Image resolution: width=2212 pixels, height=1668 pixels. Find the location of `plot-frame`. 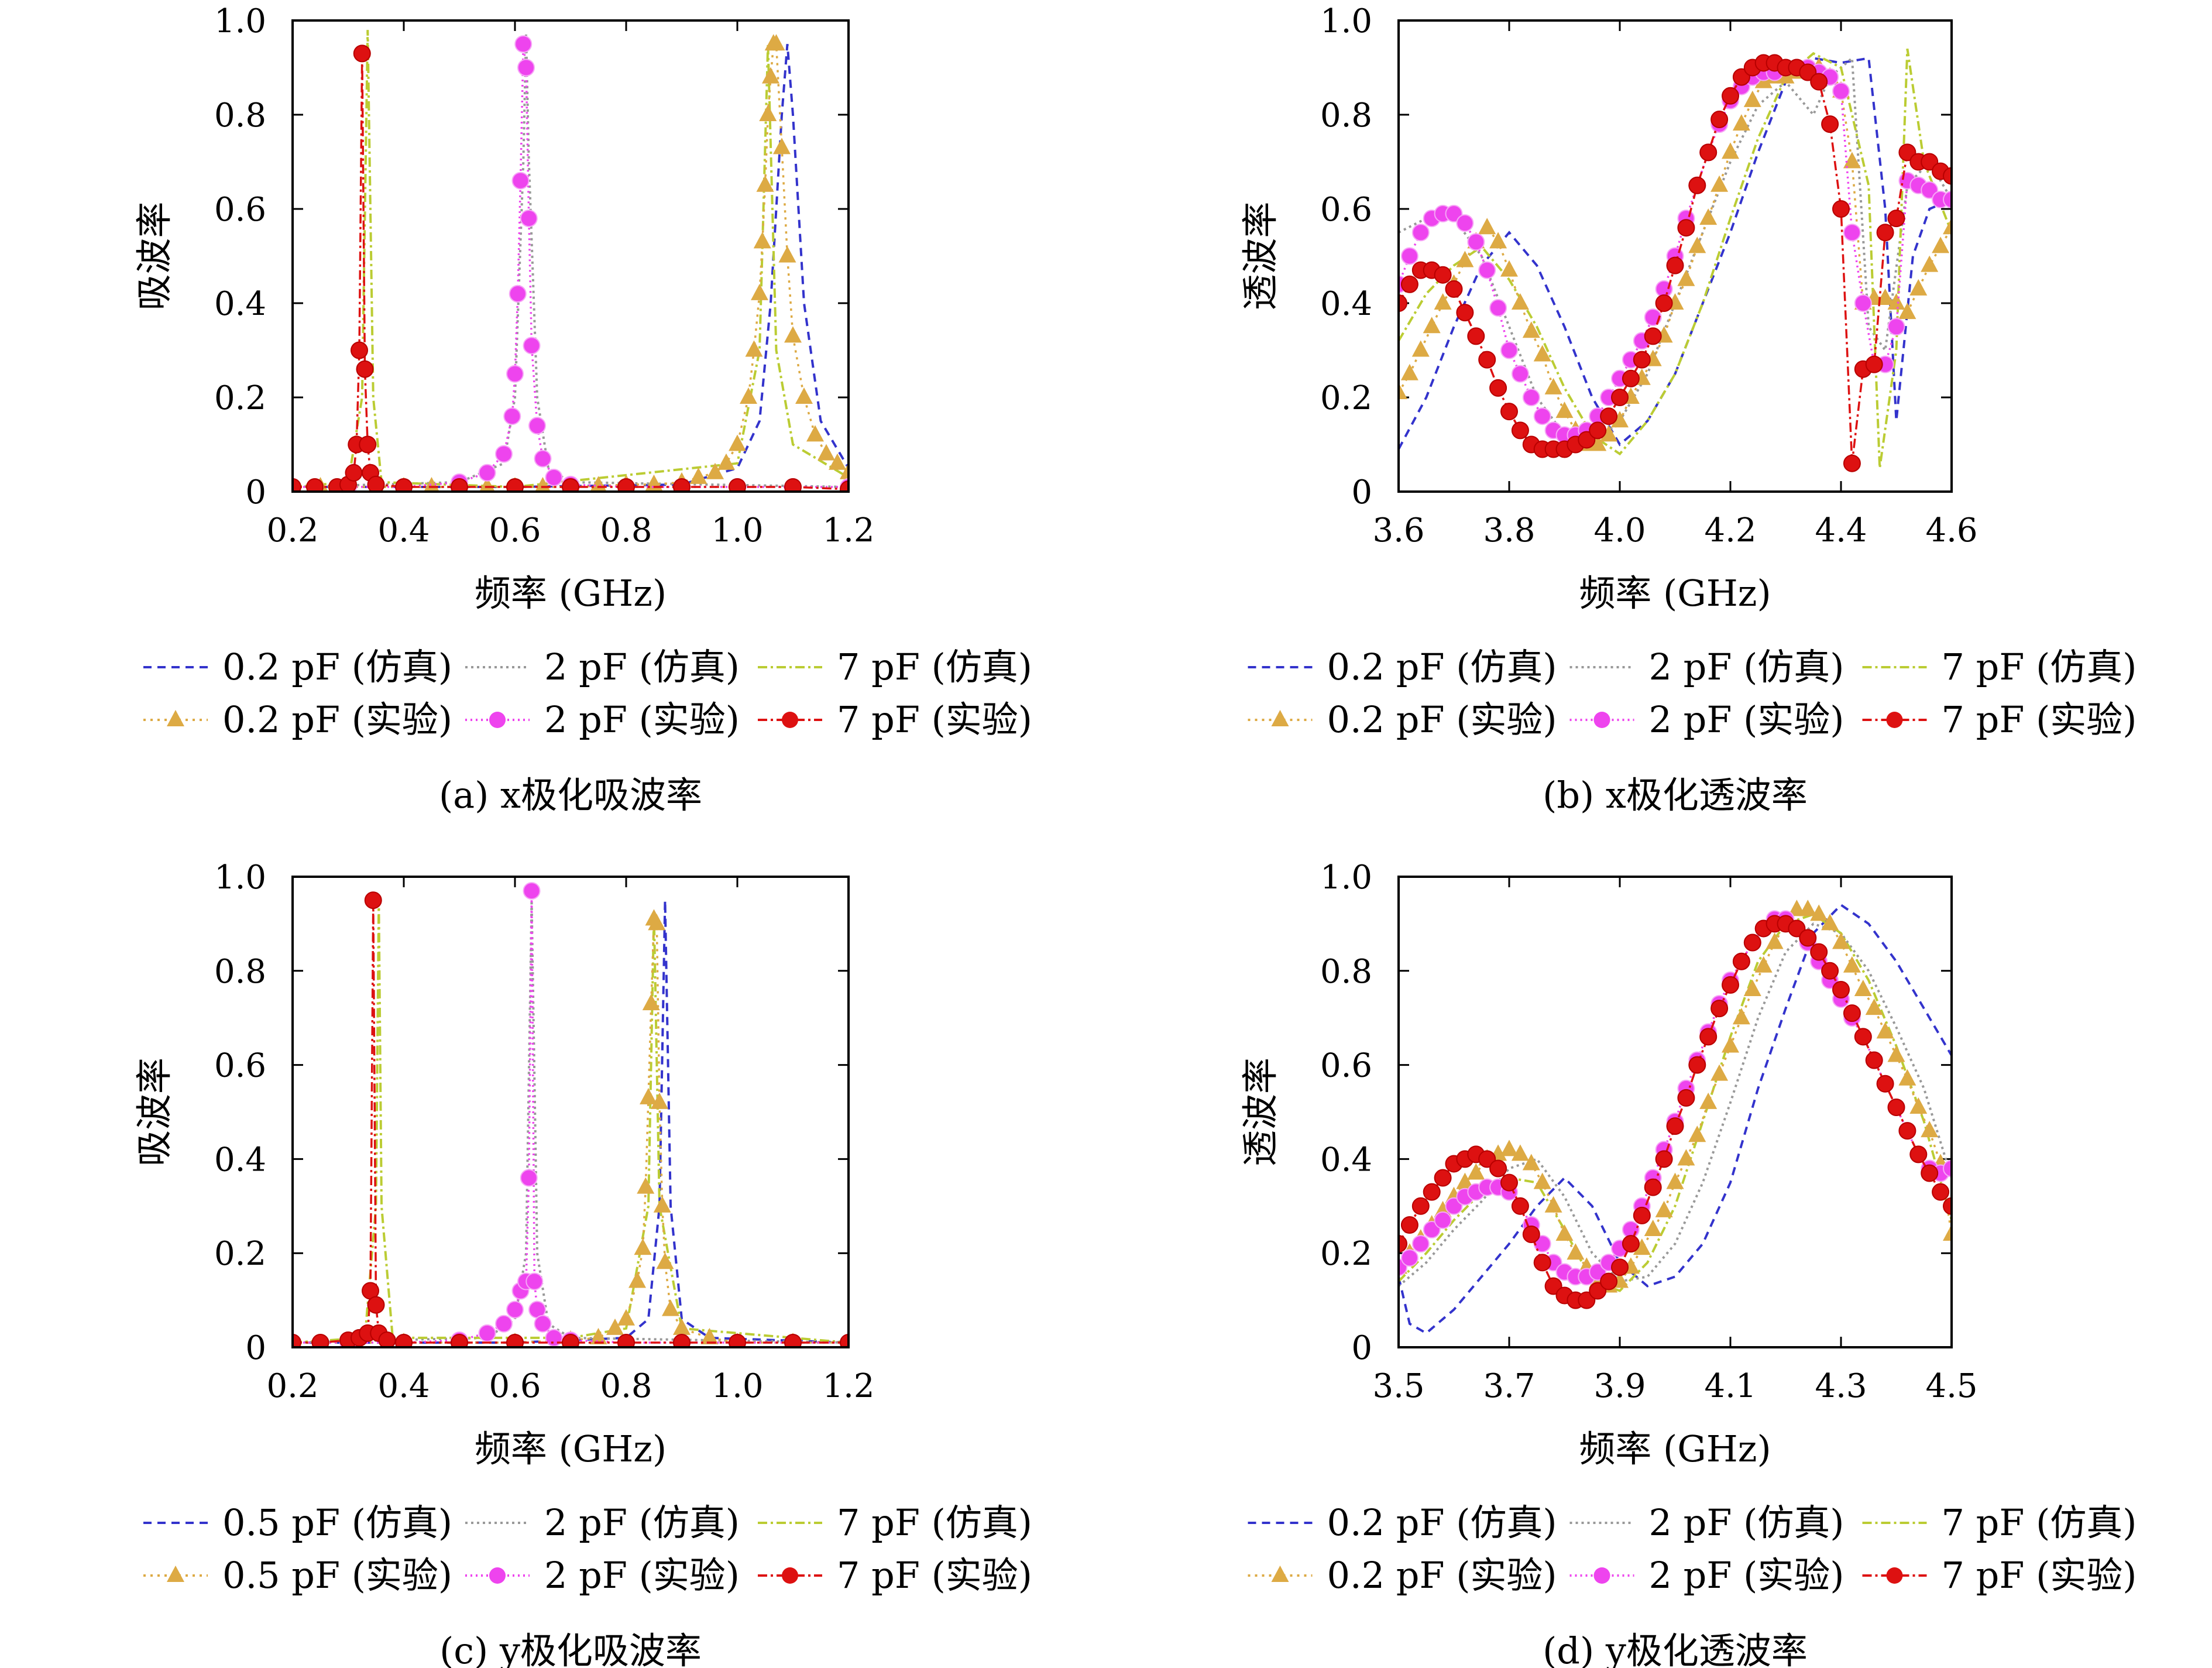

plot-frame is located at coordinates (570, 1112).